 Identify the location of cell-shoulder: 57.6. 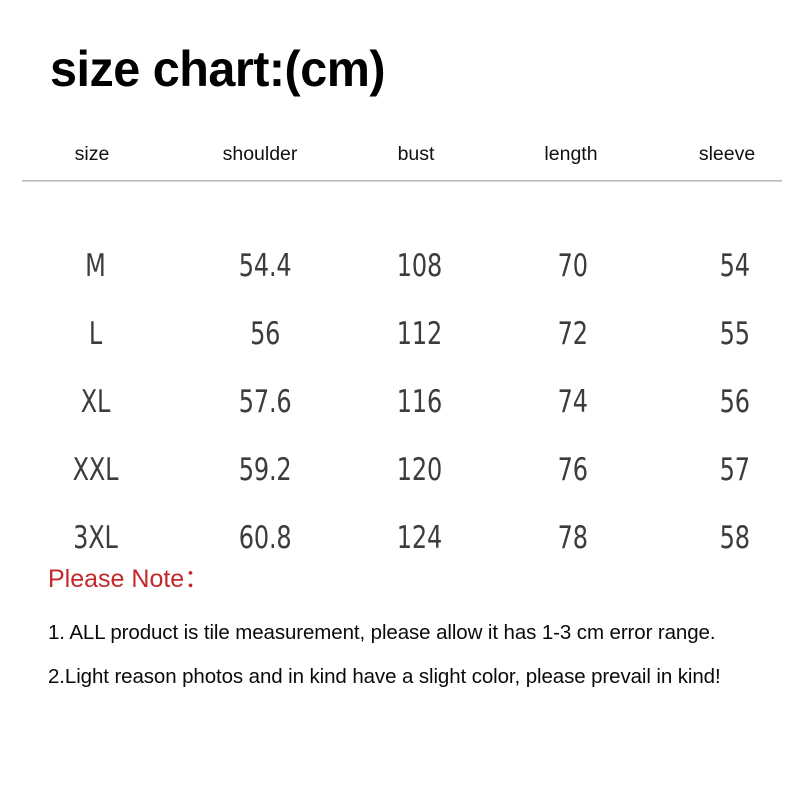
(265, 402).